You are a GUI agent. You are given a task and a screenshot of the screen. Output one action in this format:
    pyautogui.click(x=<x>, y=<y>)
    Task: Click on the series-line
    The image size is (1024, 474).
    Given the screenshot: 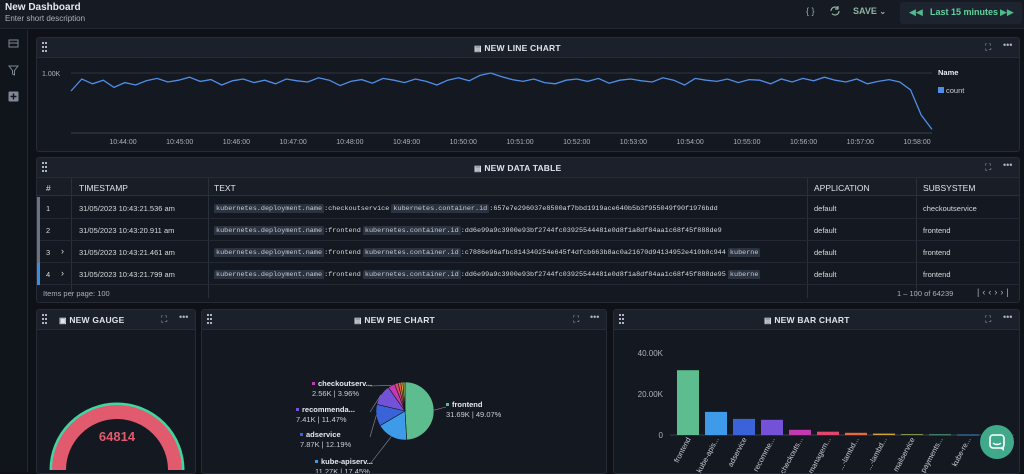 What is the action you would take?
    pyautogui.click(x=501, y=101)
    